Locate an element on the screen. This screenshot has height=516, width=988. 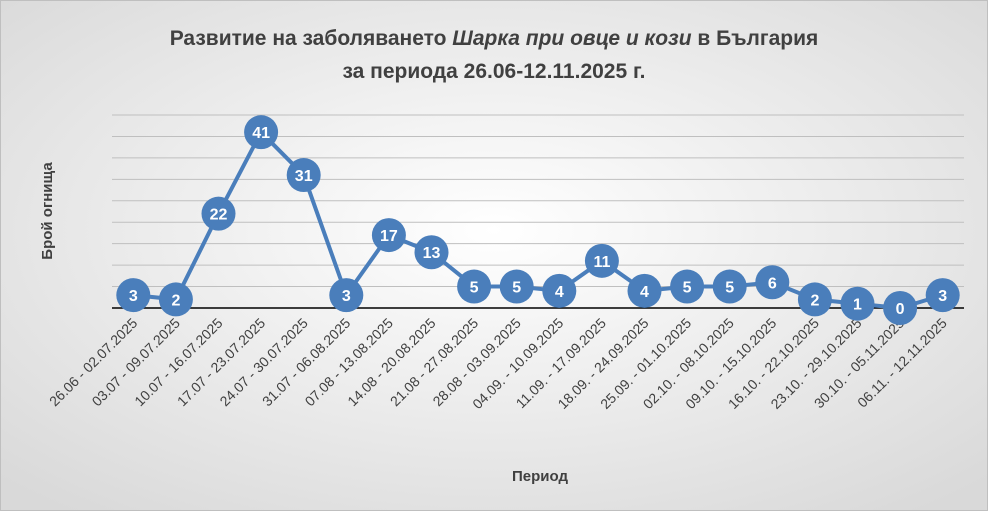
data-label: 11 is located at coordinates (601, 262).